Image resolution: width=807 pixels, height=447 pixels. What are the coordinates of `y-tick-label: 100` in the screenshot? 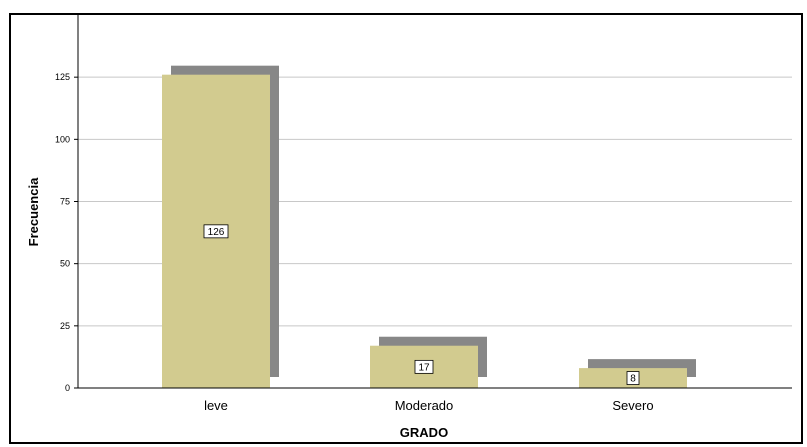 It's located at (62, 139).